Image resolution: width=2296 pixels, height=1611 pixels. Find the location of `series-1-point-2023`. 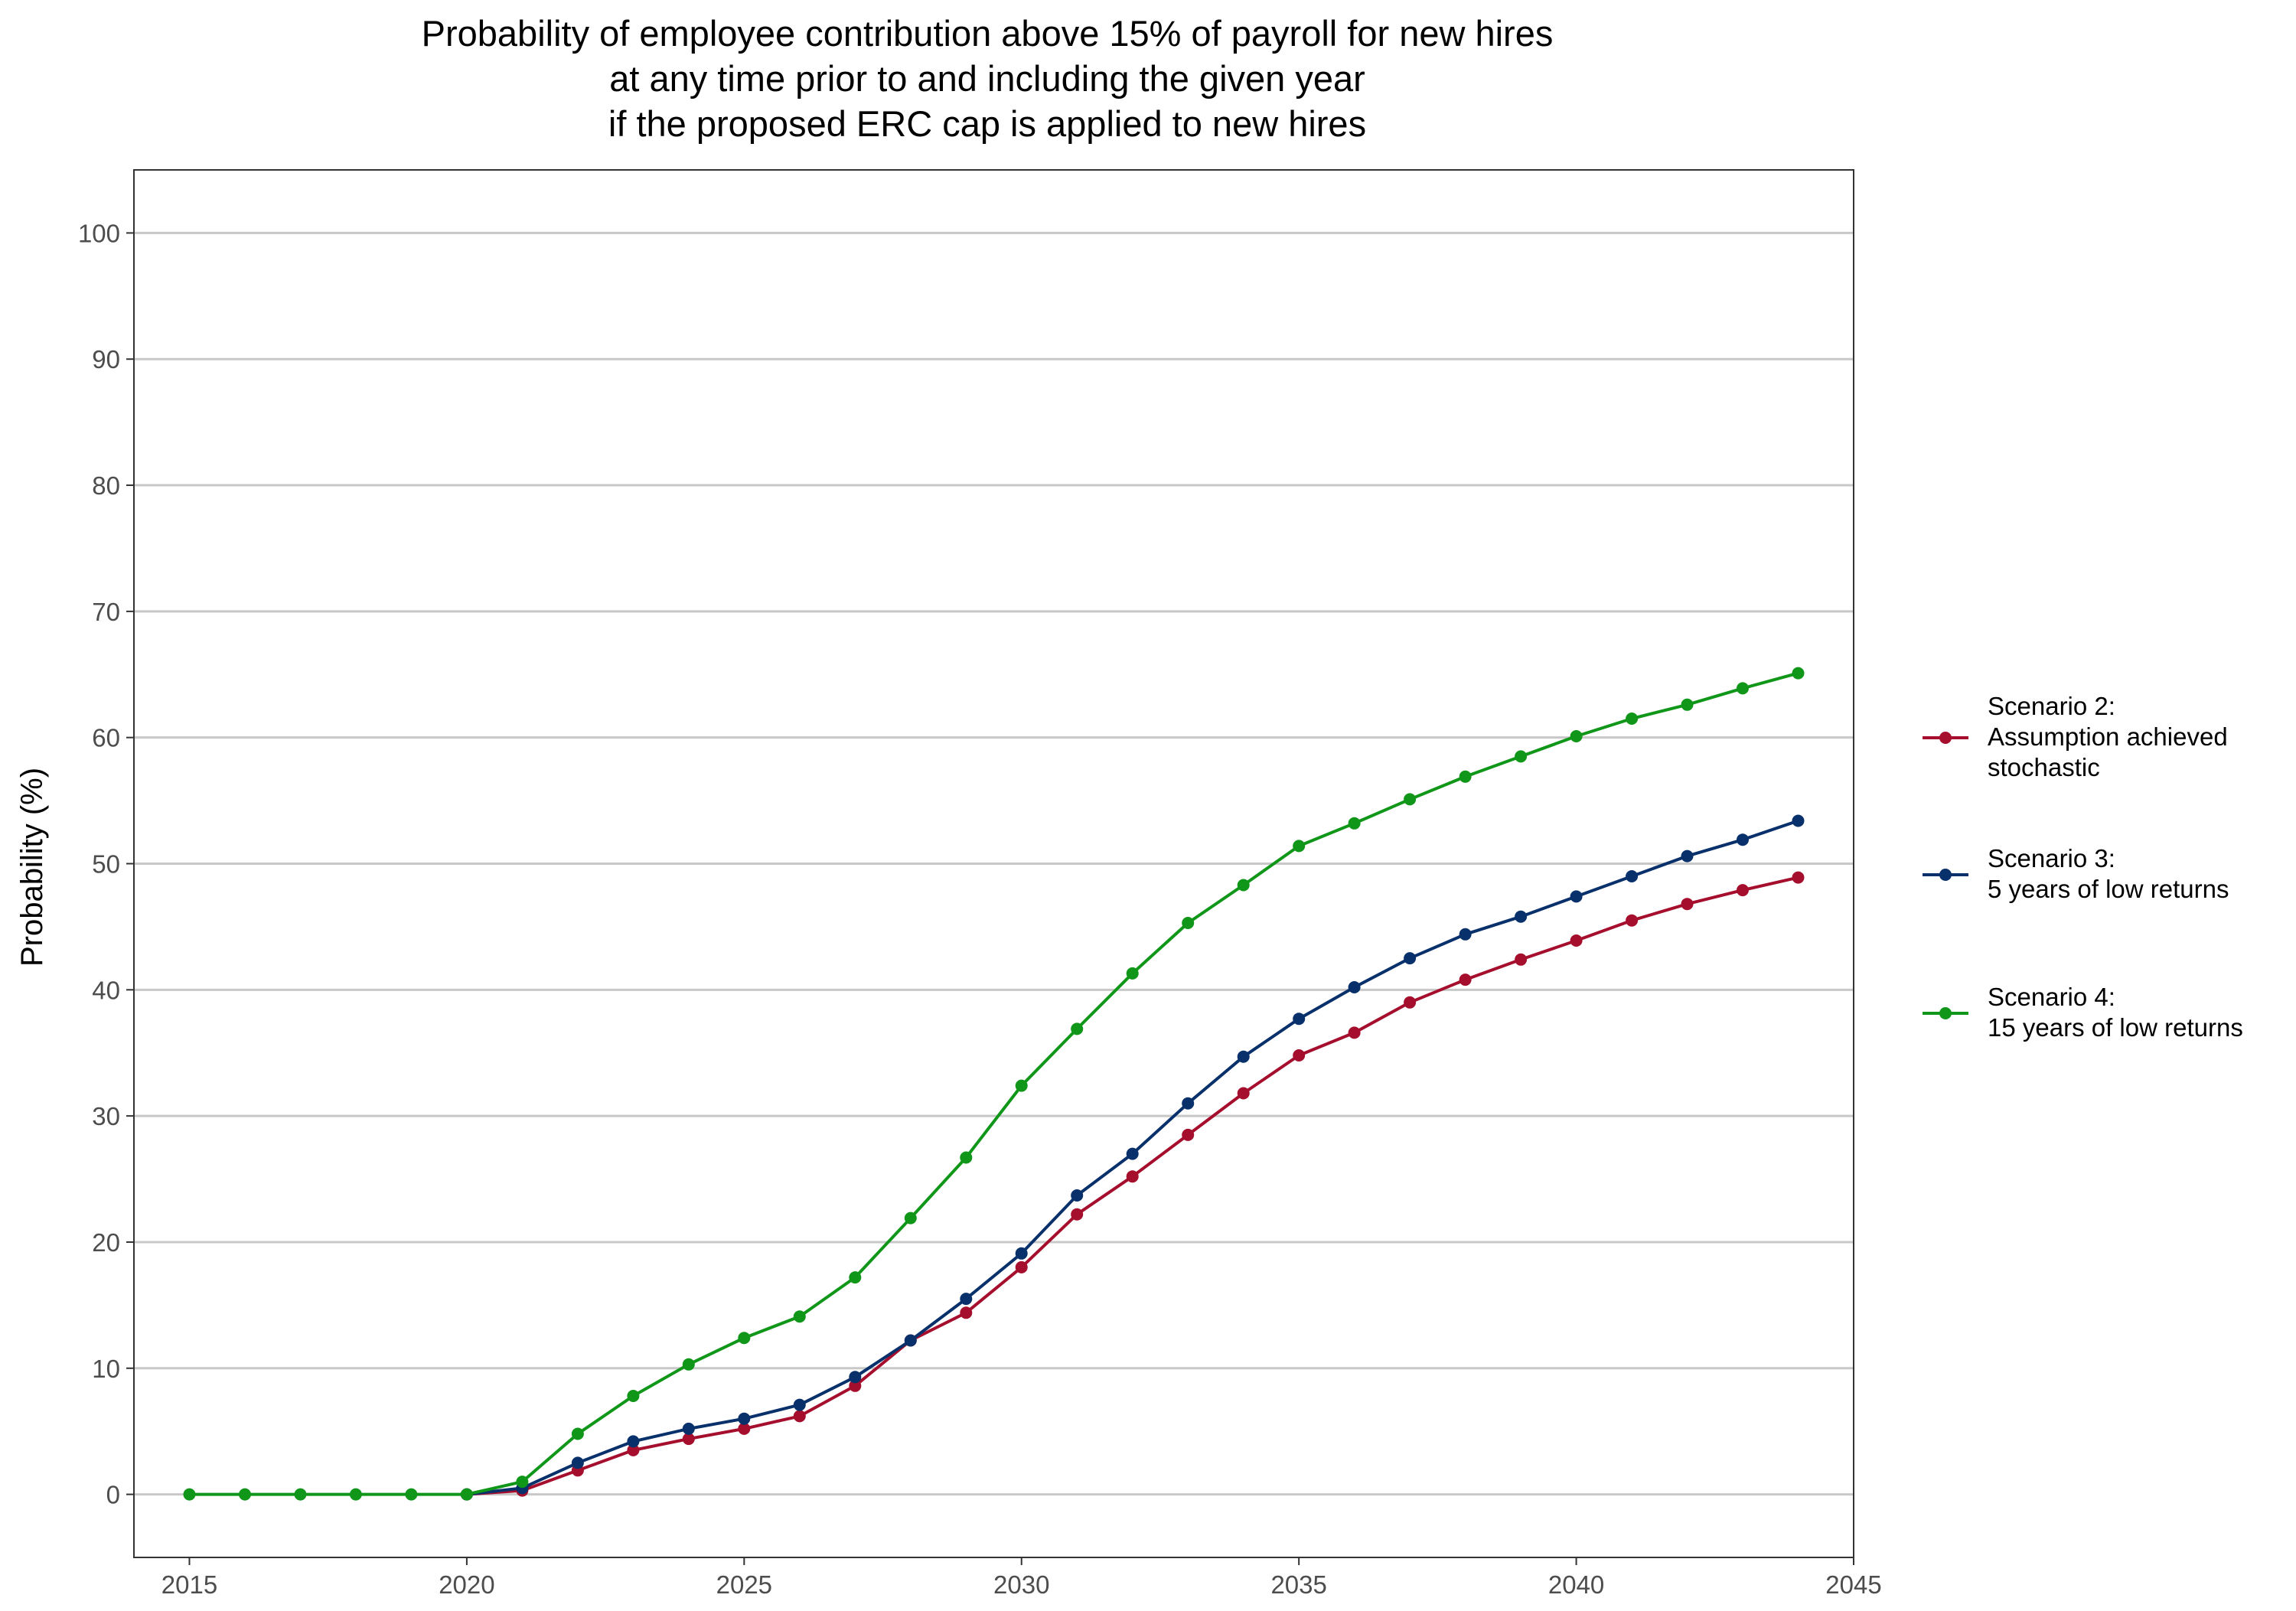

series-1-point-2023 is located at coordinates (633, 1449).